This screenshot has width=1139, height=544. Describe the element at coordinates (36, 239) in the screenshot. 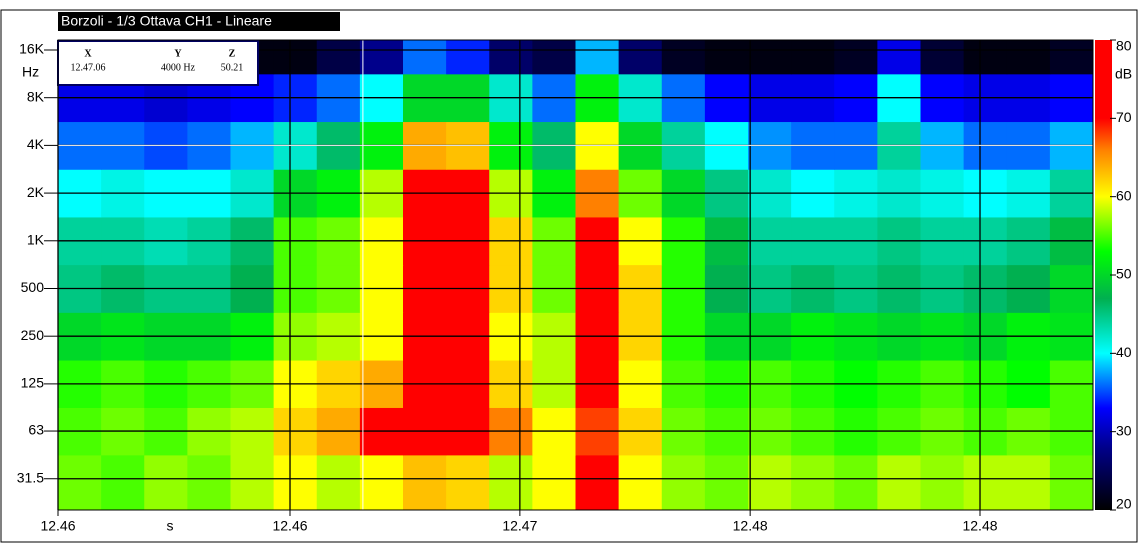

I see `y-tick-label: 1K` at that location.